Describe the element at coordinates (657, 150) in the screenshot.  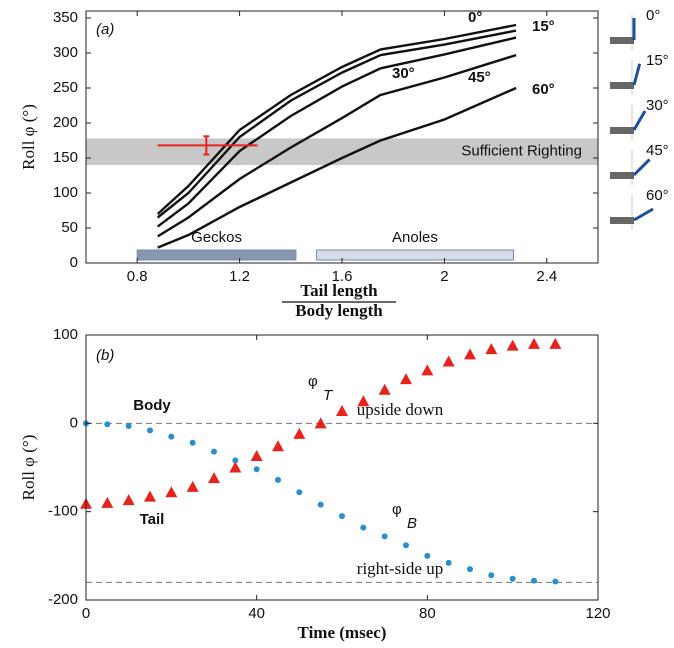
I see `inset-label: 45°` at that location.